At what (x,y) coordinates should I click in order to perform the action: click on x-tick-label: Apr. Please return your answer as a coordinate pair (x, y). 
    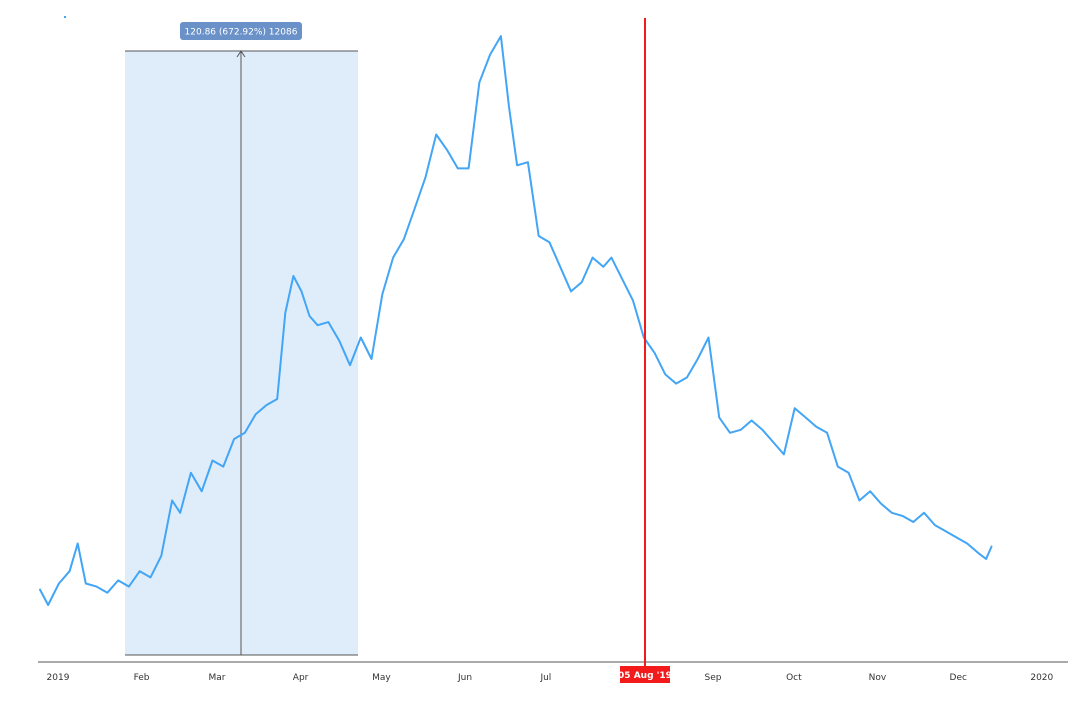
    Looking at the image, I should click on (301, 678).